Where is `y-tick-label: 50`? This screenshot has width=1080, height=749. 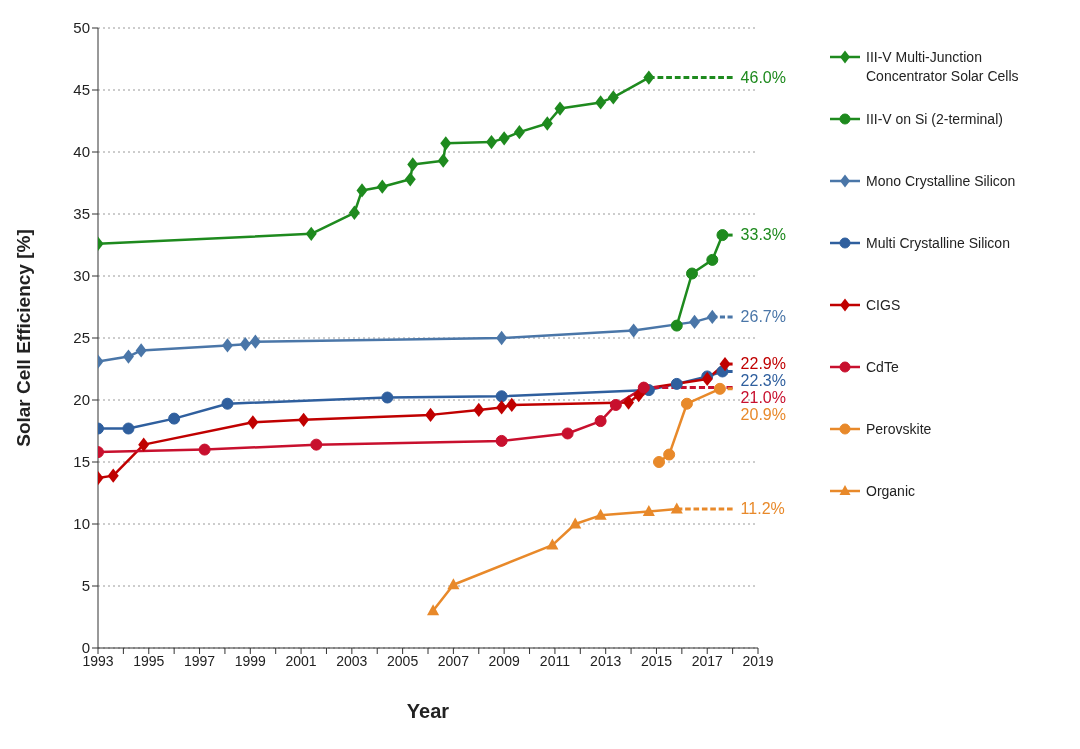
y-tick-label: 50 is located at coordinates (81, 28).